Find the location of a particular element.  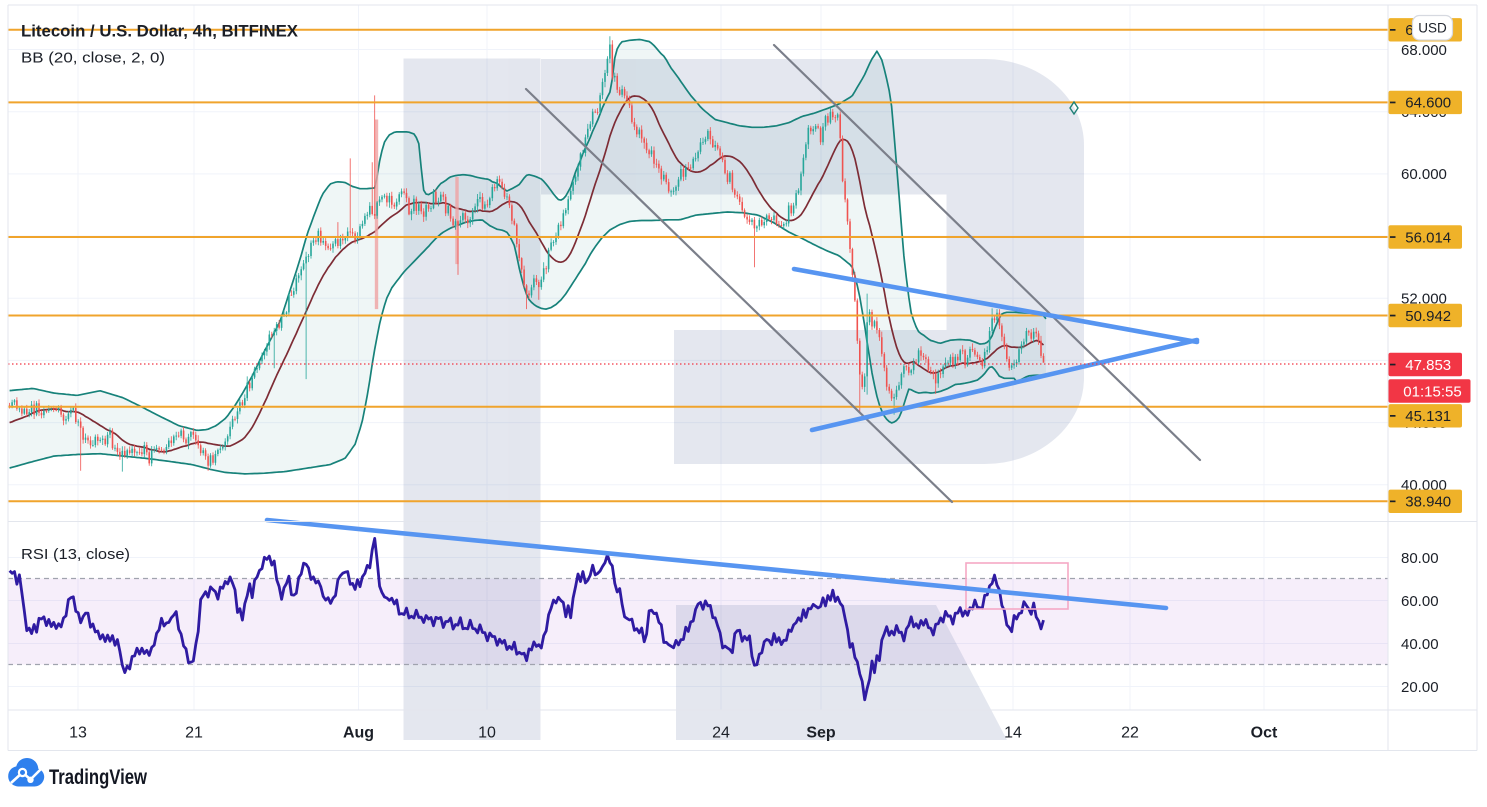

svg-text: 68.000 is located at coordinates (1424, 50).